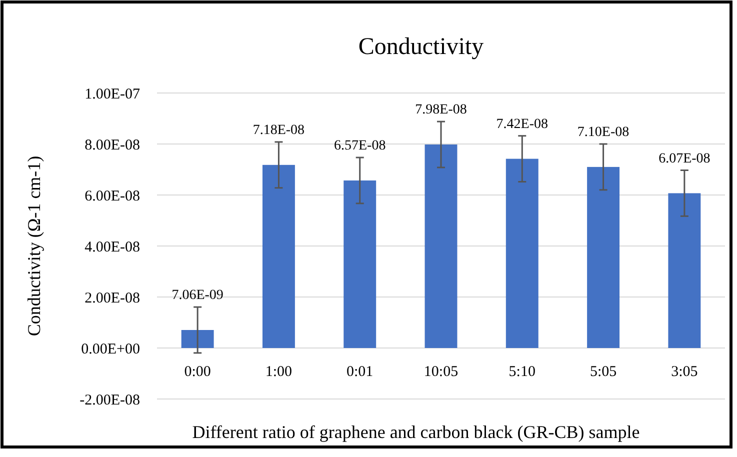  I want to click on data-label: 6.07E-08, so click(684, 158).